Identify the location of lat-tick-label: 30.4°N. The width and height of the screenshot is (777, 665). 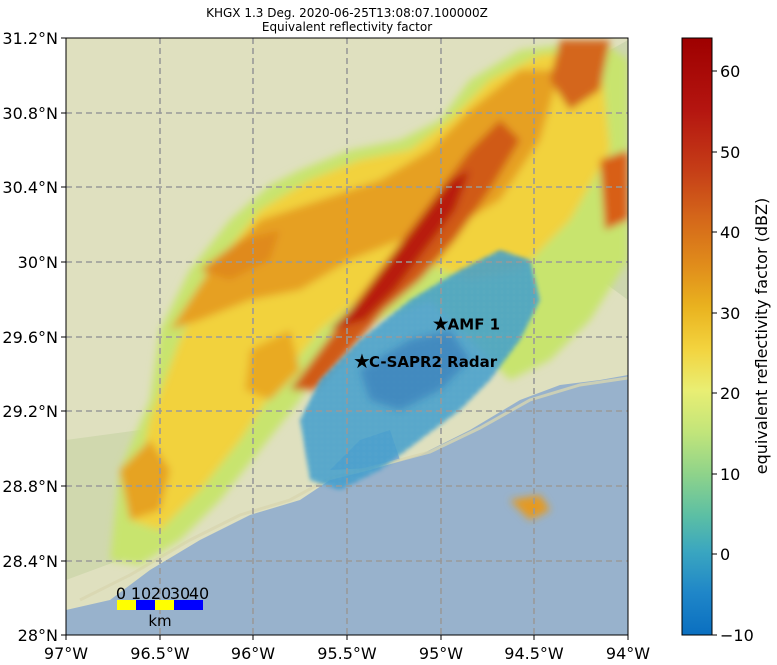
(30, 187).